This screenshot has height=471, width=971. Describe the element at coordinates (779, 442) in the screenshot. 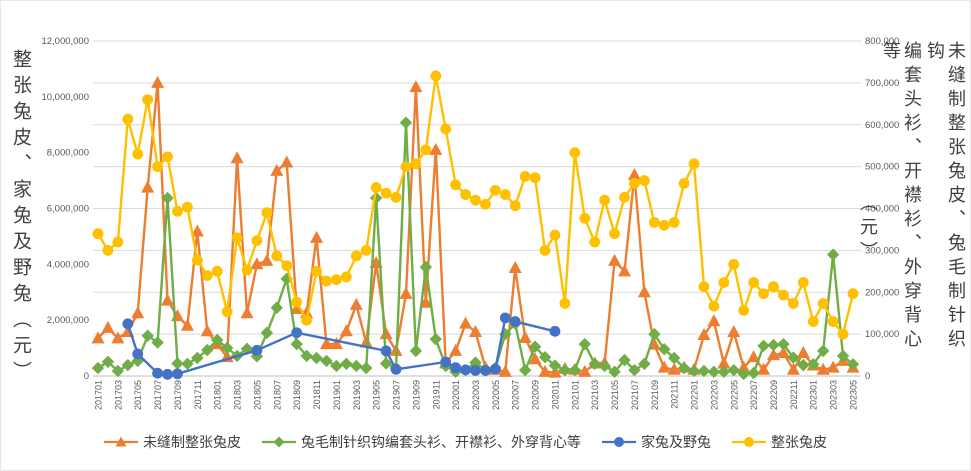

I see `legend-item-whole-rabbit-skin: 整张兔皮` at that location.